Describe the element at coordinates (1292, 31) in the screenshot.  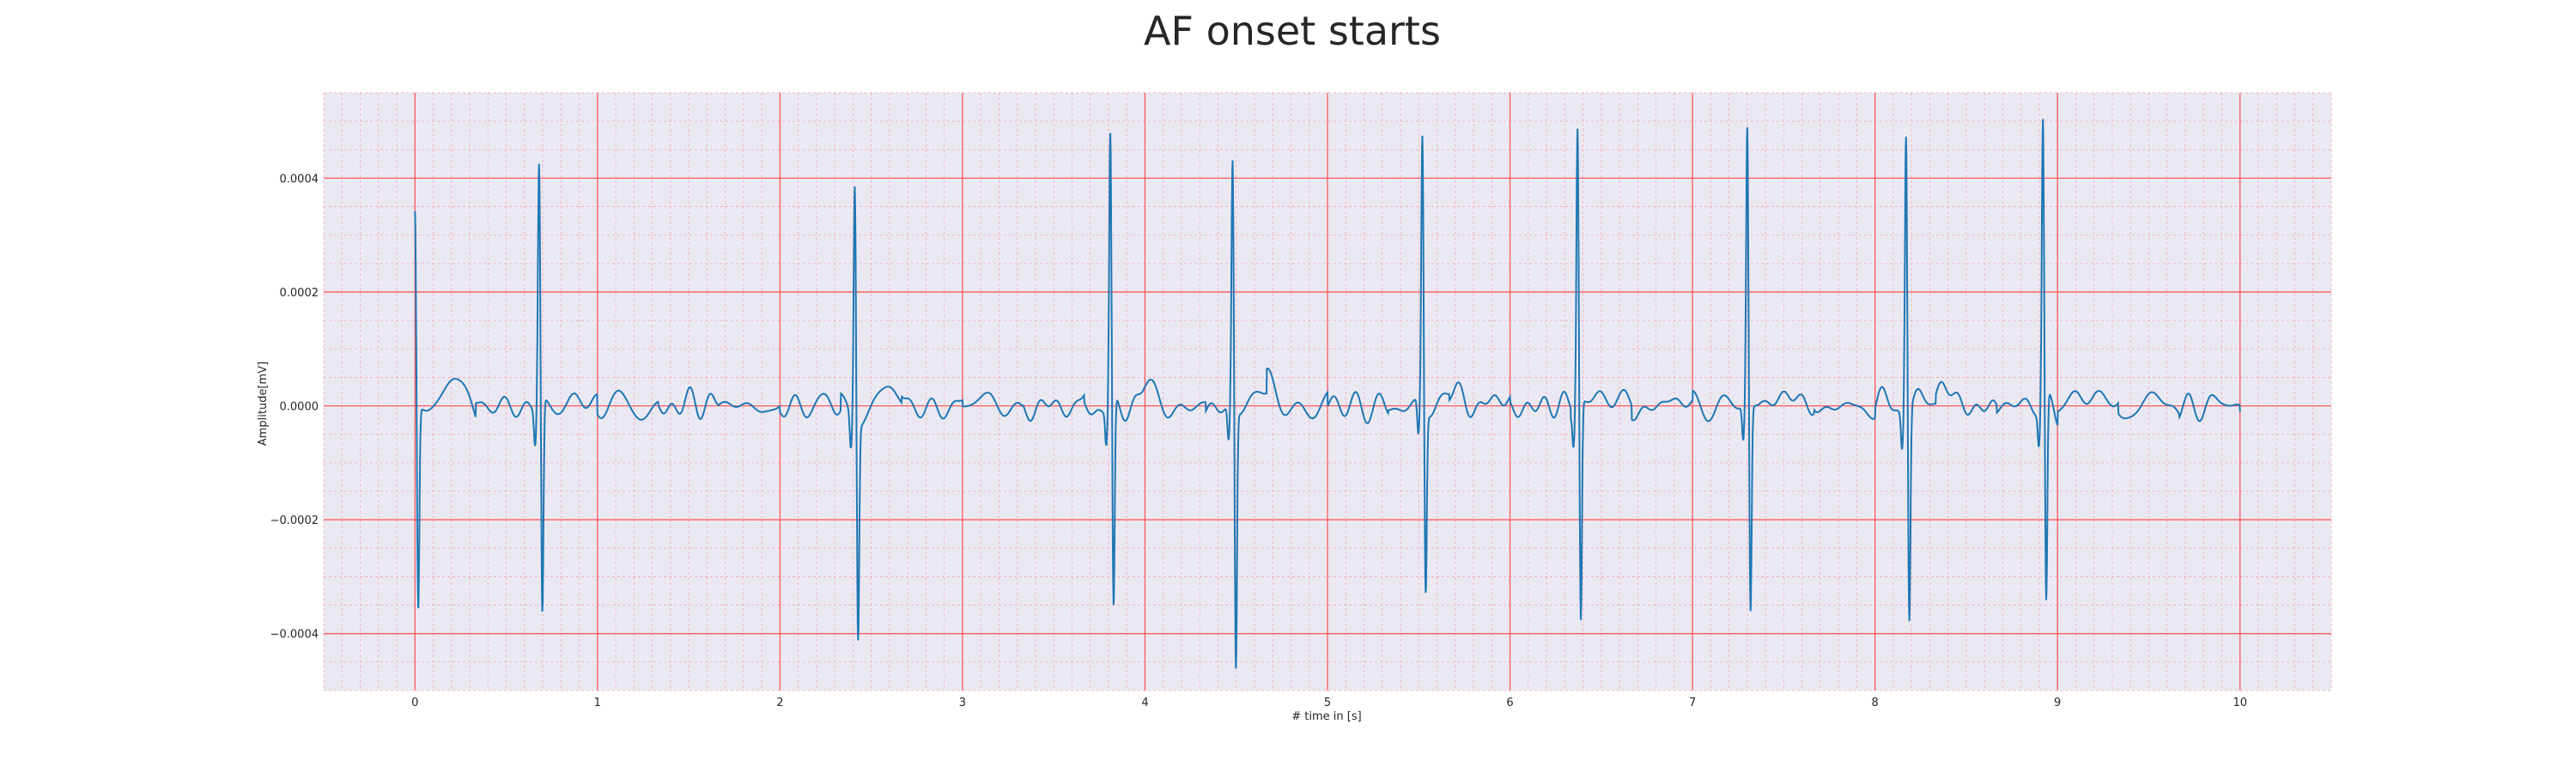
I see `chart-title: AF onset starts` at that location.